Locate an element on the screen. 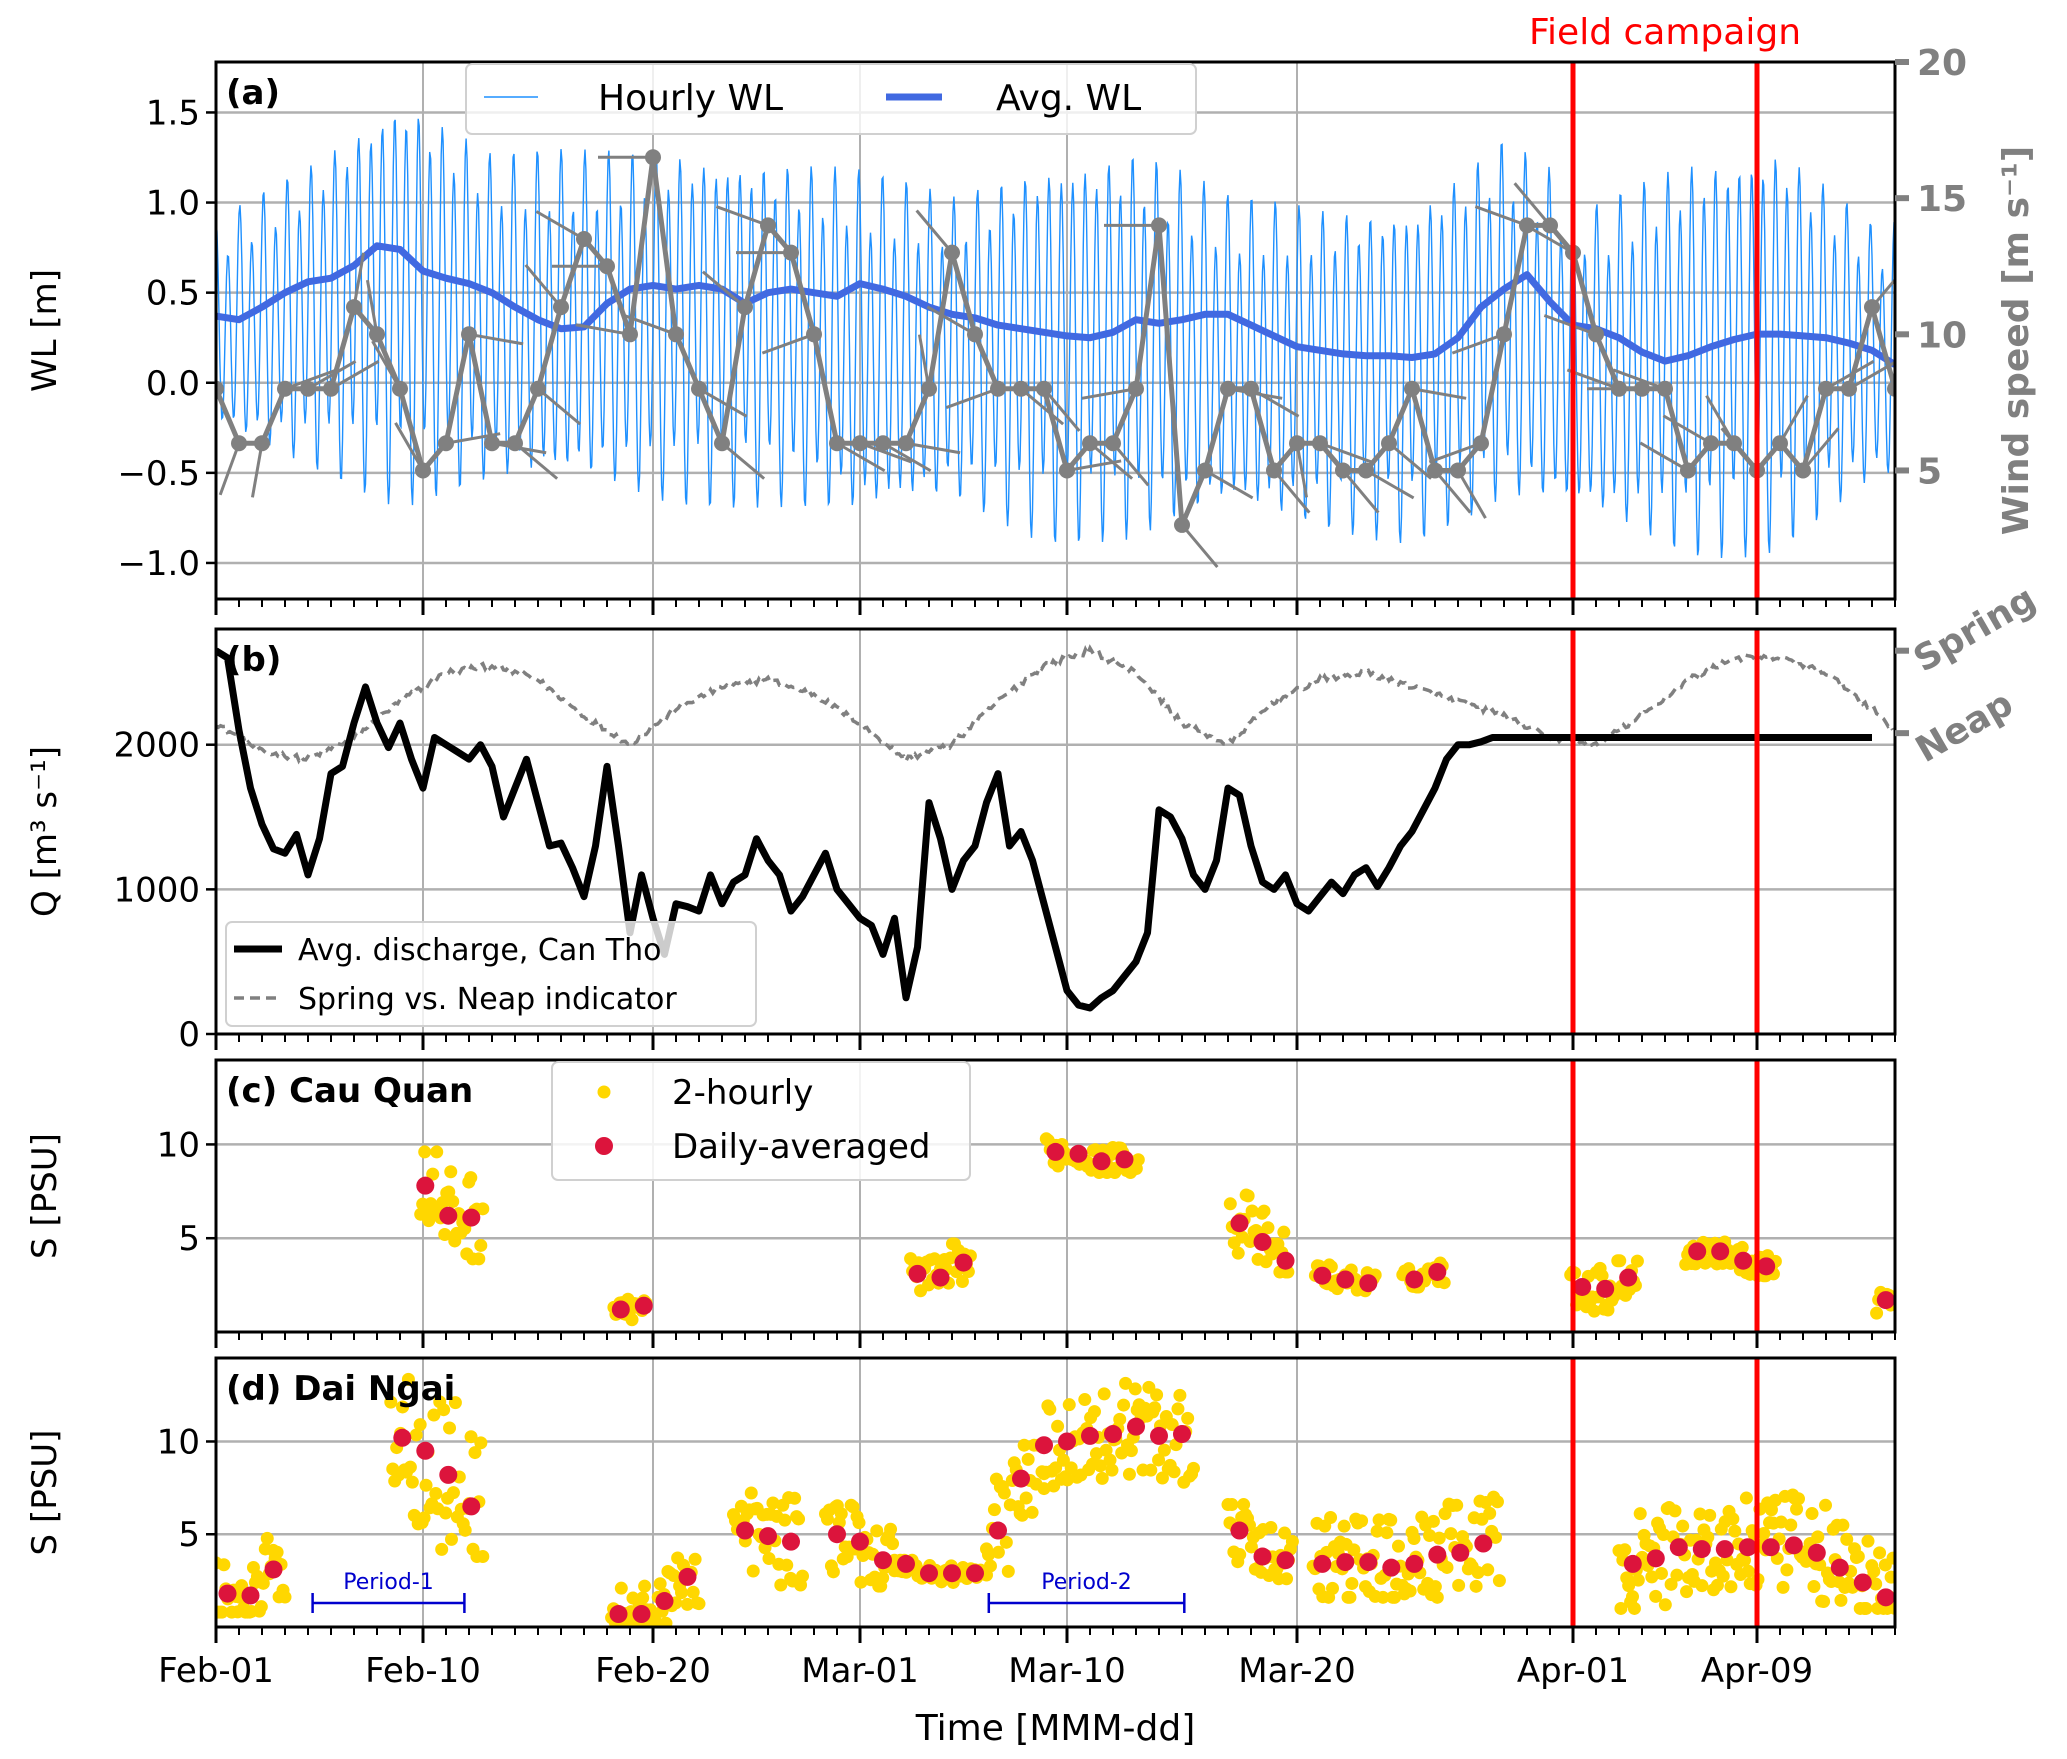 Image resolution: width=2067 pixels, height=1759 pixels. legend-avg-wl-label: Avg. WL is located at coordinates (1068, 98).